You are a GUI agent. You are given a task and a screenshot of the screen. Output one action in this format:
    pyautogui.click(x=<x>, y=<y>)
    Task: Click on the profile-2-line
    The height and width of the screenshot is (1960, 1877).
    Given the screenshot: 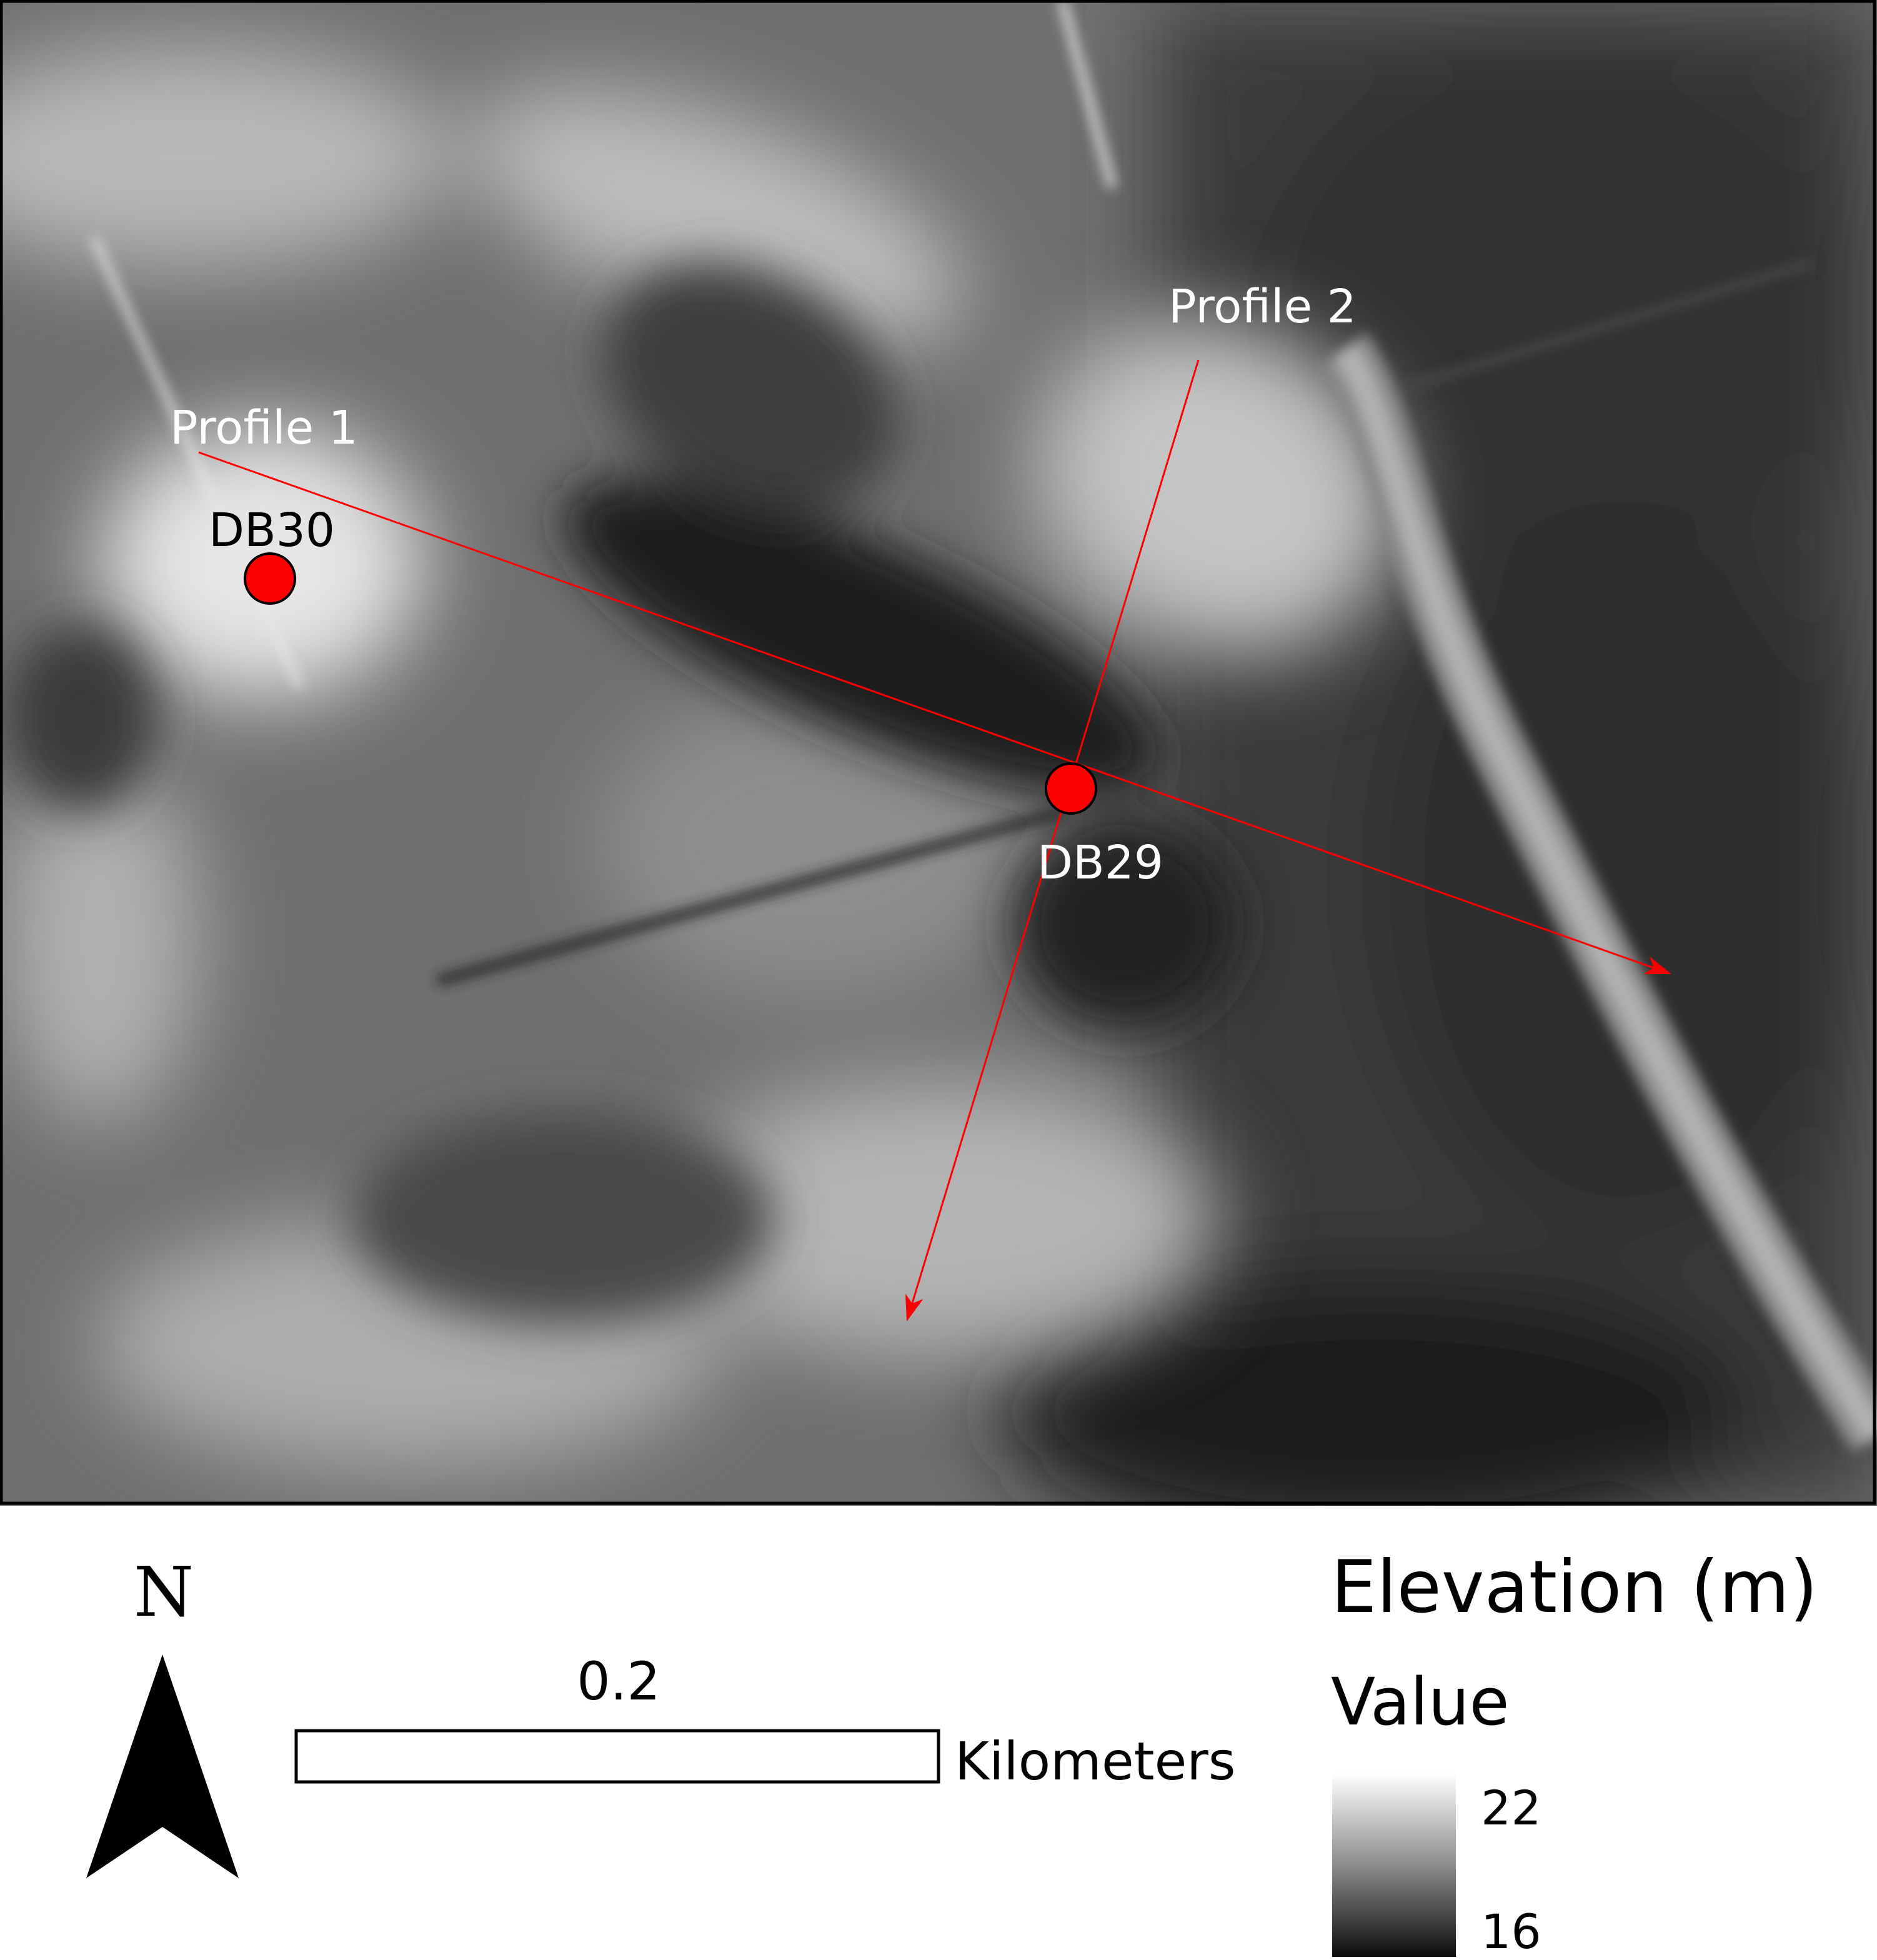 What is the action you would take?
    pyautogui.click(x=1052, y=840)
    